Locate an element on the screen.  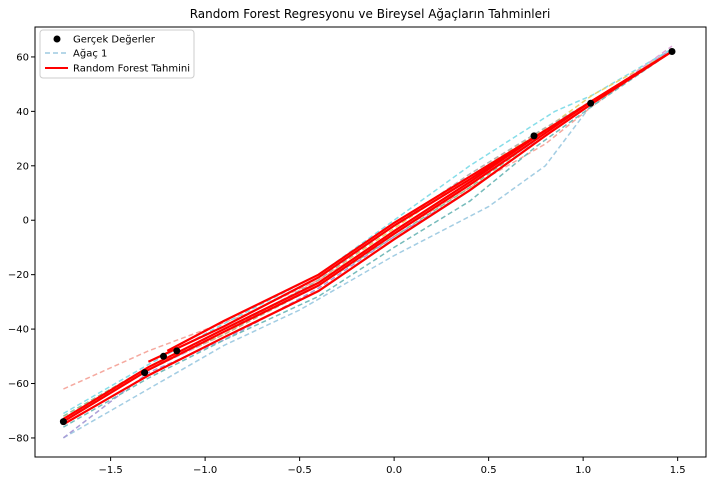
y-tick-label: −40 is located at coordinates (18, 330).